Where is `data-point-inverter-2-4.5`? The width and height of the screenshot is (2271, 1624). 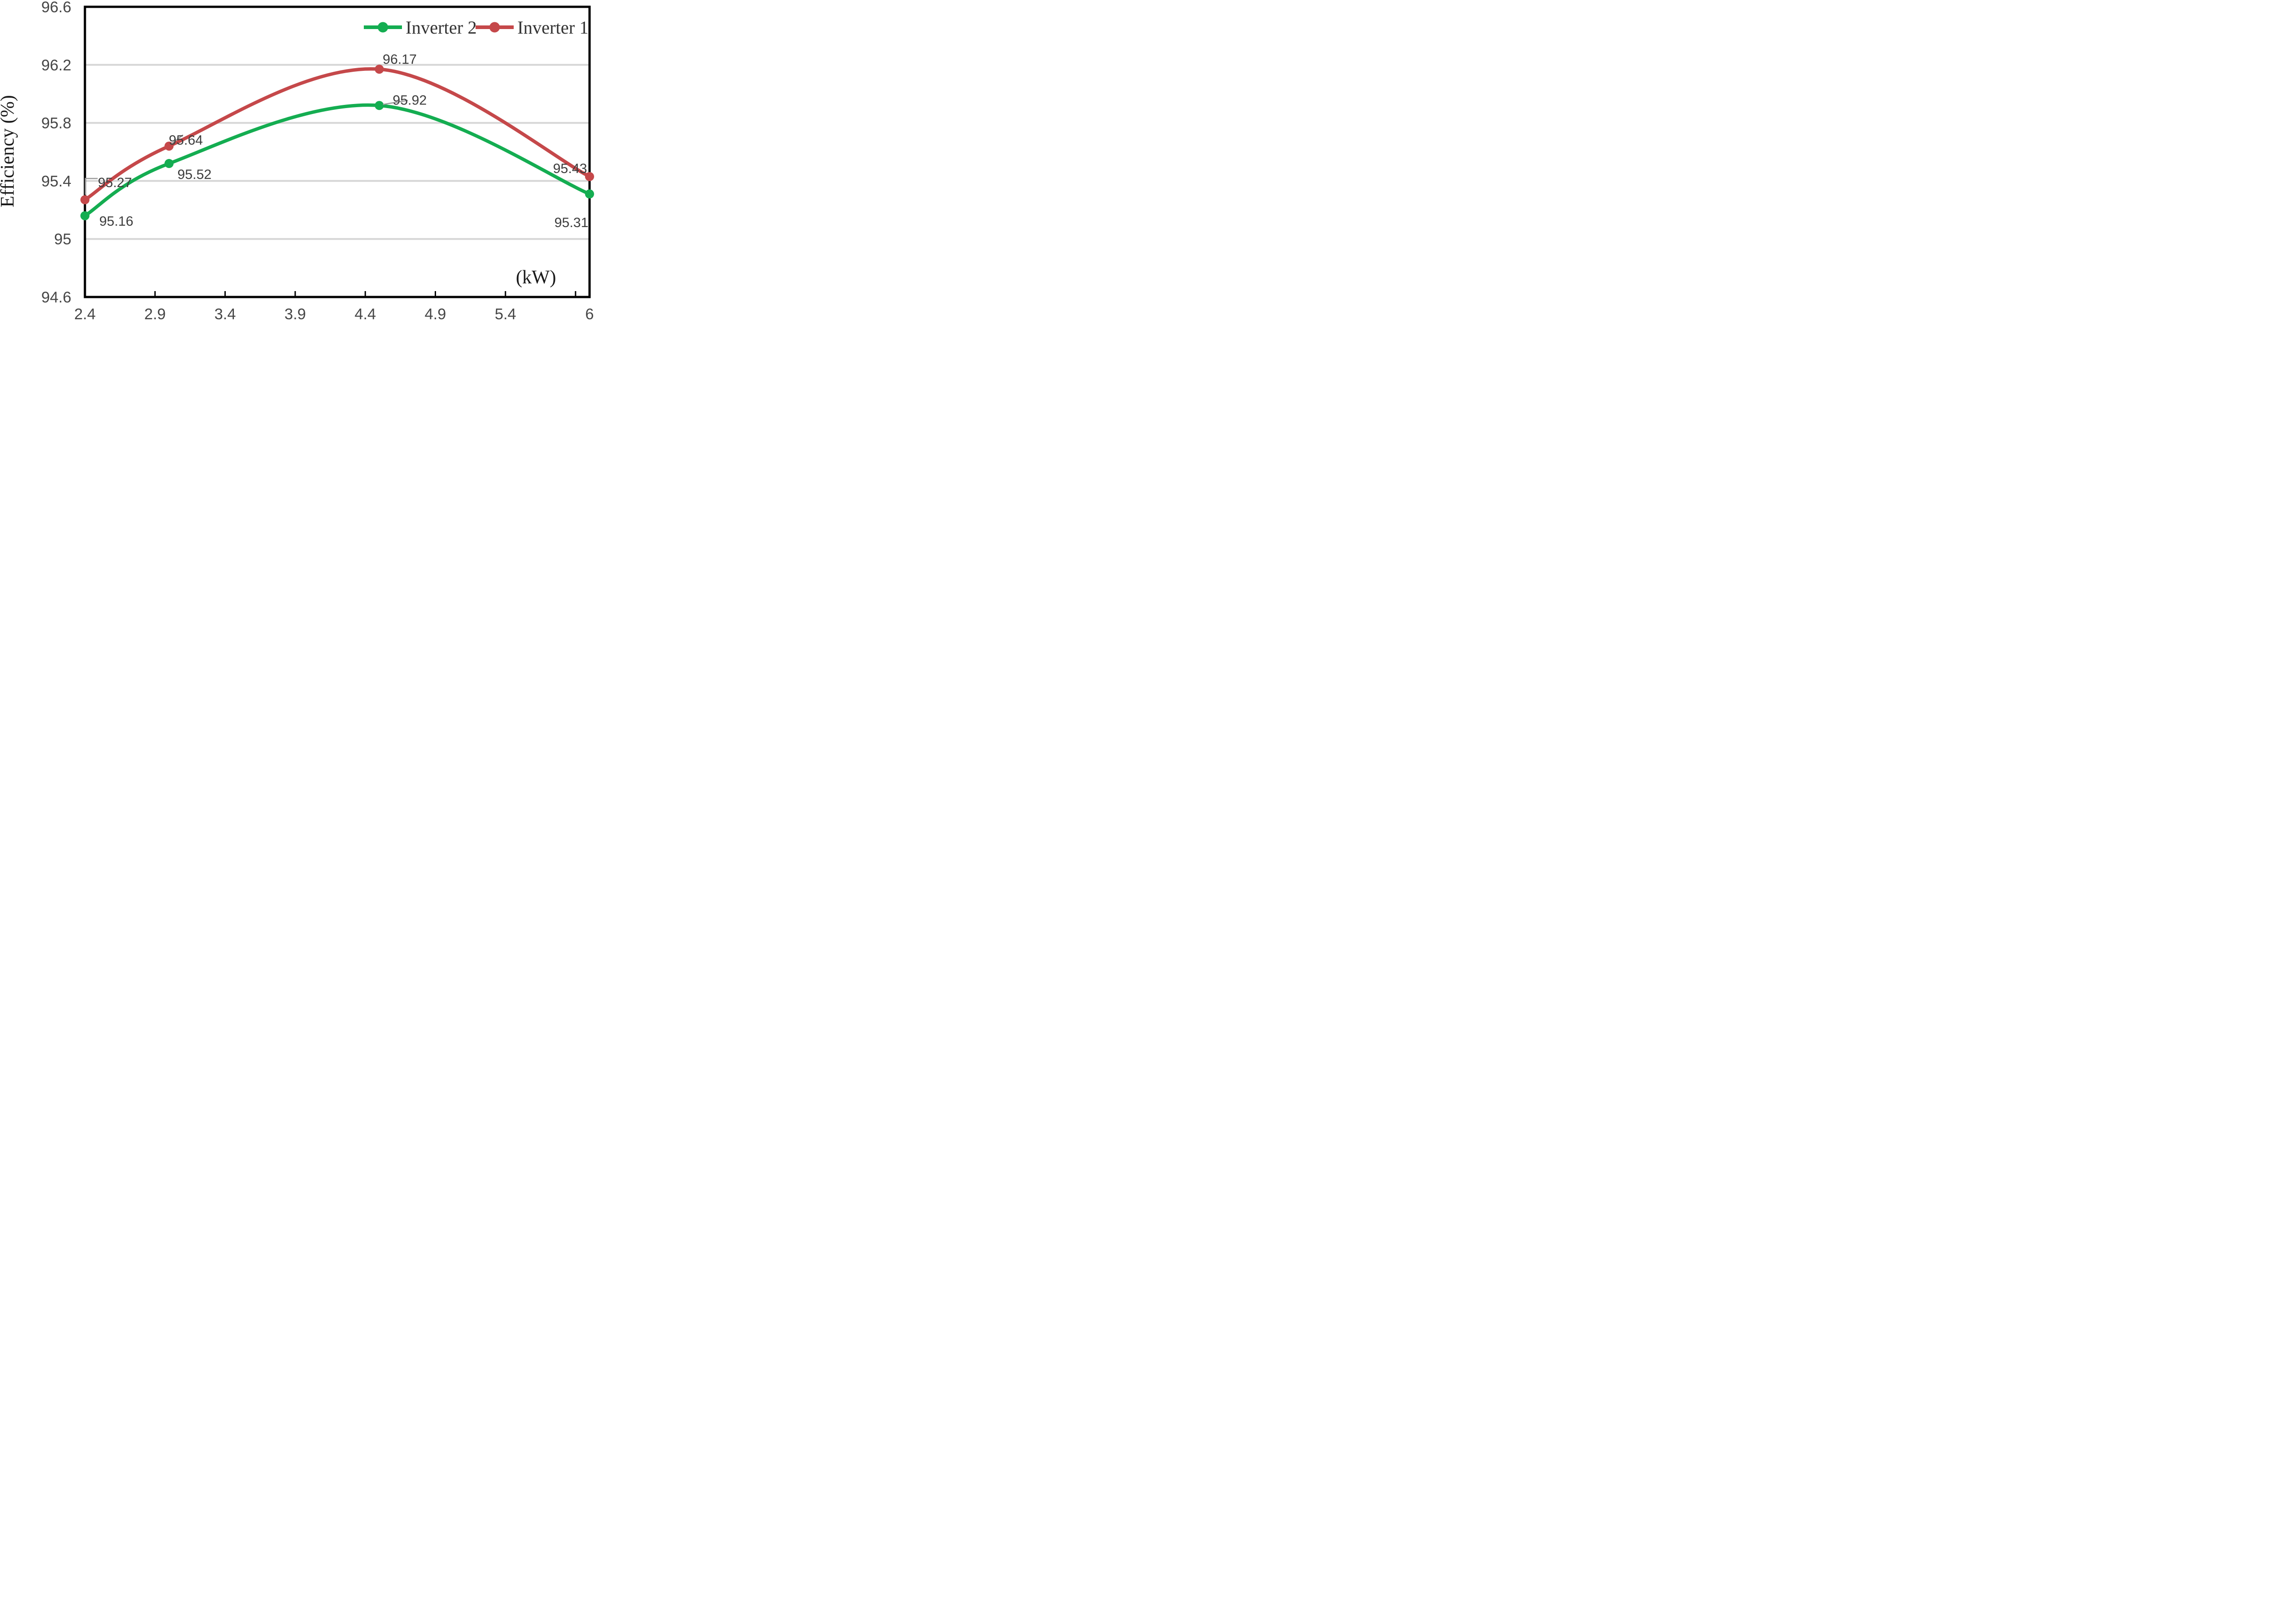
data-point-inverter-2-4.5 is located at coordinates (379, 105).